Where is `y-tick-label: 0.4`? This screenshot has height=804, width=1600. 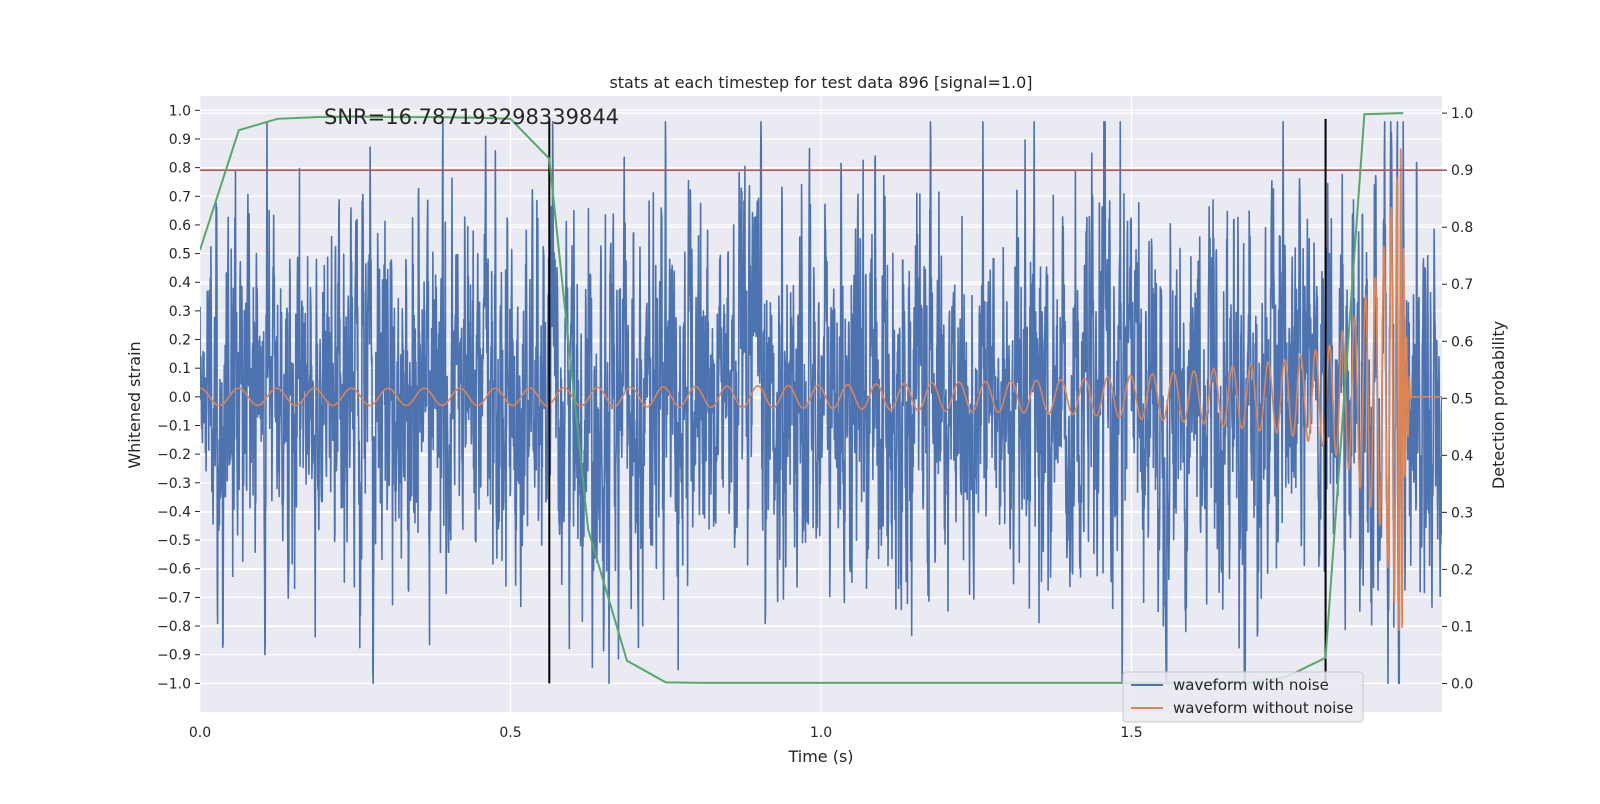
y-tick-label: 0.4 is located at coordinates (180, 283).